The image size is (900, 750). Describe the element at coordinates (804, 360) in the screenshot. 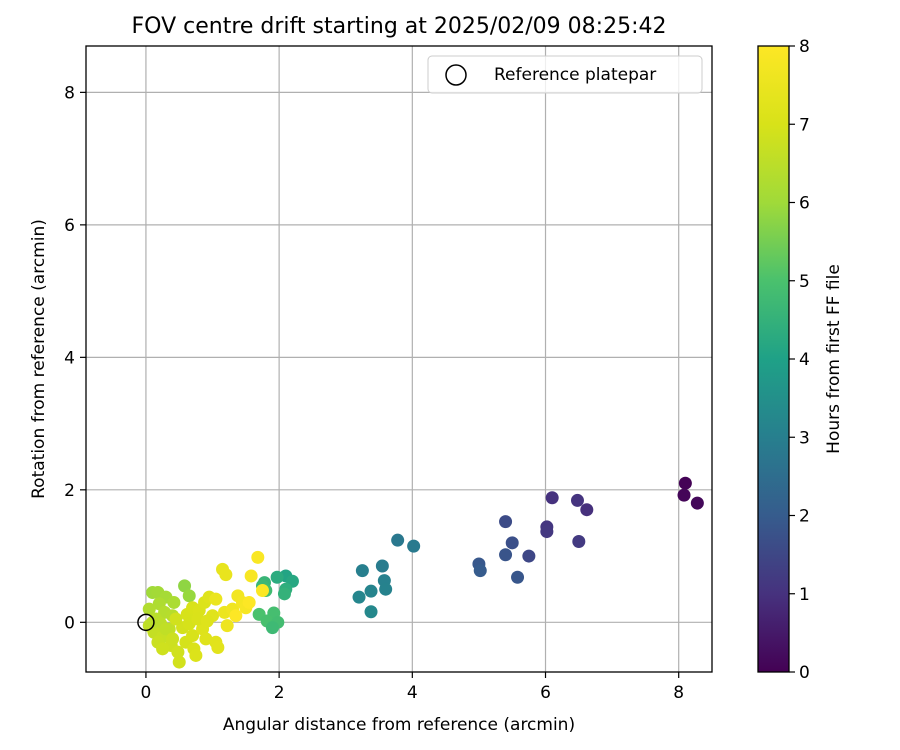

I see `colorbar-tick-label: 4` at that location.